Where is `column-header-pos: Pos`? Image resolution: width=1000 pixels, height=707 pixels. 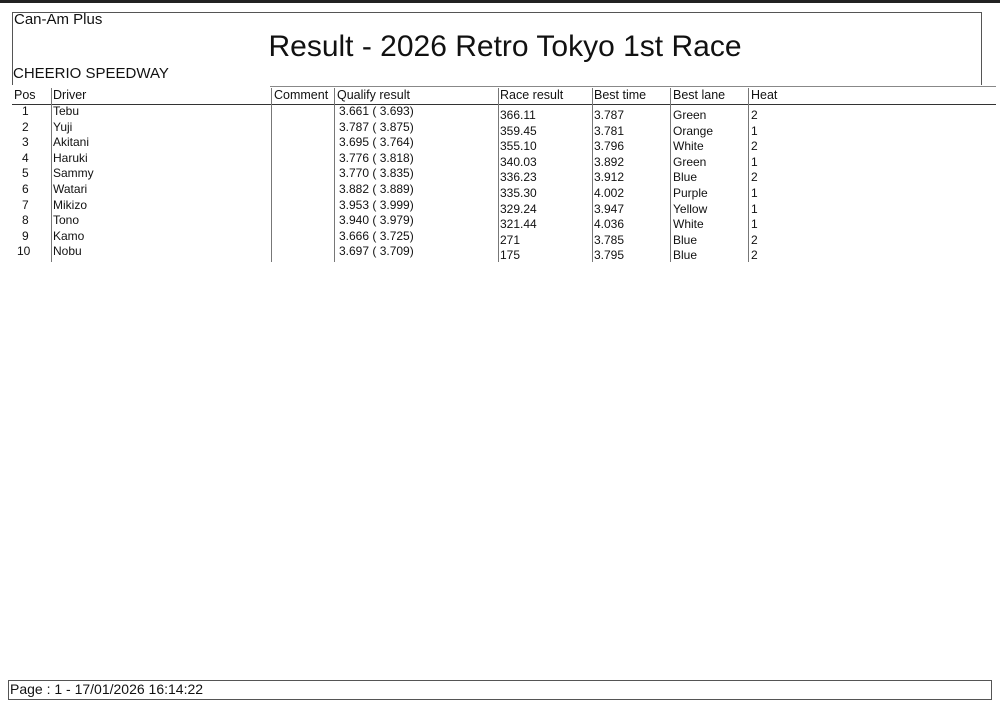 column-header-pos: Pos is located at coordinates (25, 95).